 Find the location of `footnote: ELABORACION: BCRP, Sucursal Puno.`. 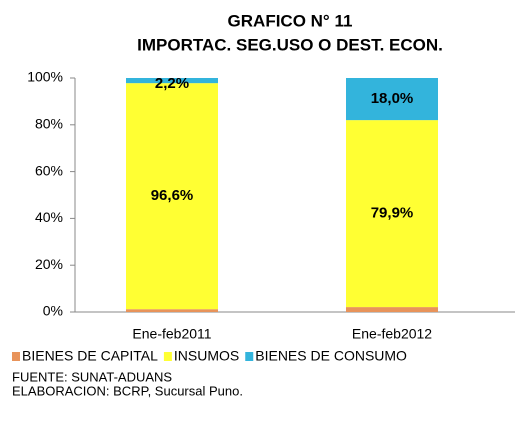

footnote: ELABORACION: BCRP, Sucursal Puno. is located at coordinates (127, 390).